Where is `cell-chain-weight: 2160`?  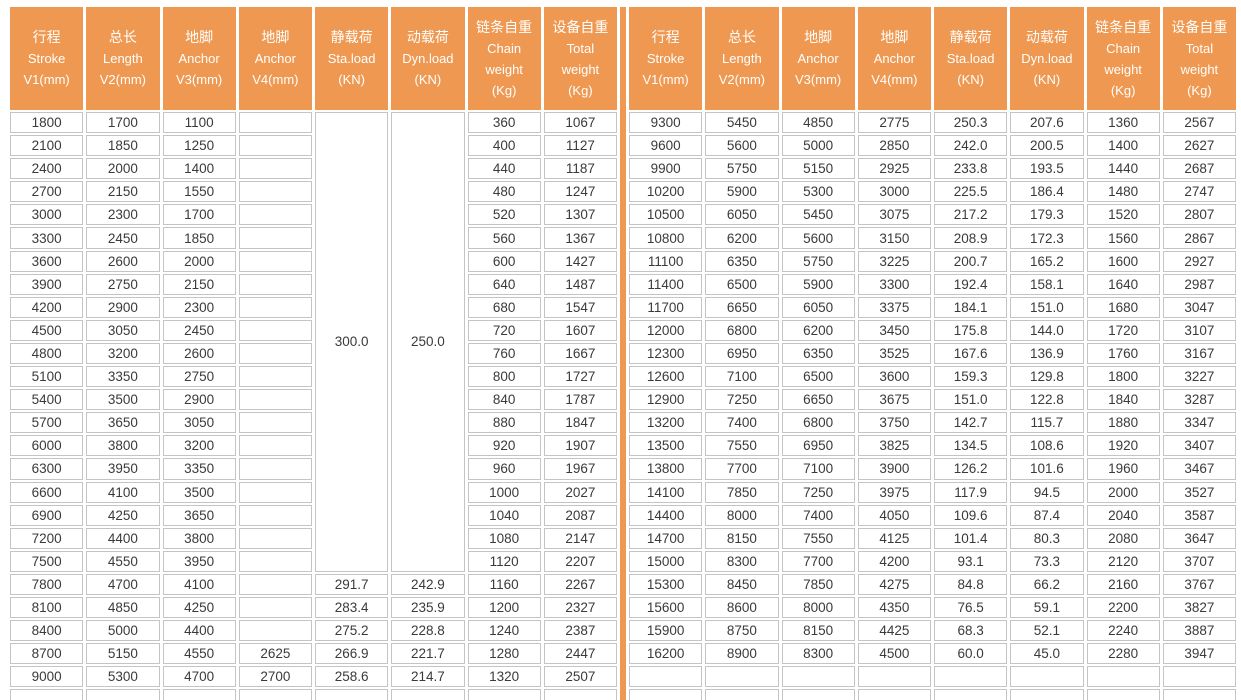
cell-chain-weight: 2160 is located at coordinates (1123, 584).